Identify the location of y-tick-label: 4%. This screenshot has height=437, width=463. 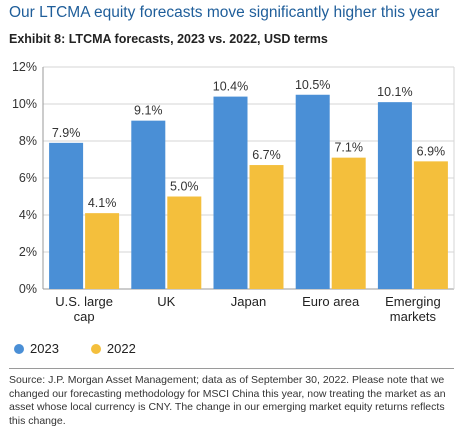
(28, 215).